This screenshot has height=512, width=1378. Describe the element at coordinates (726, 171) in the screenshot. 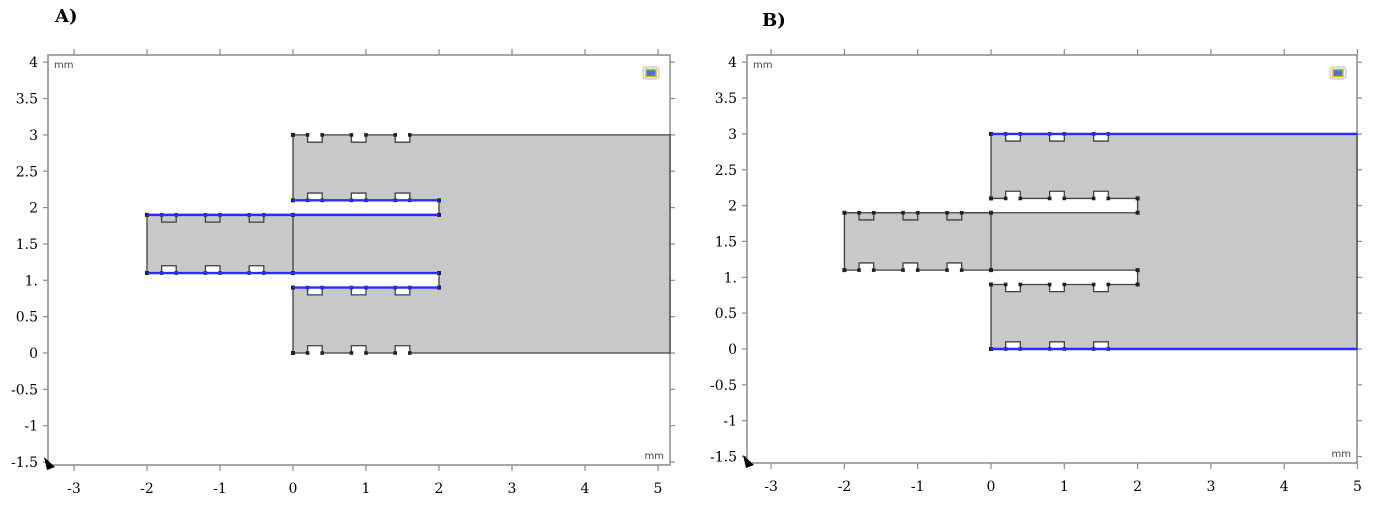

I see `y-tick-label: 2.5` at that location.